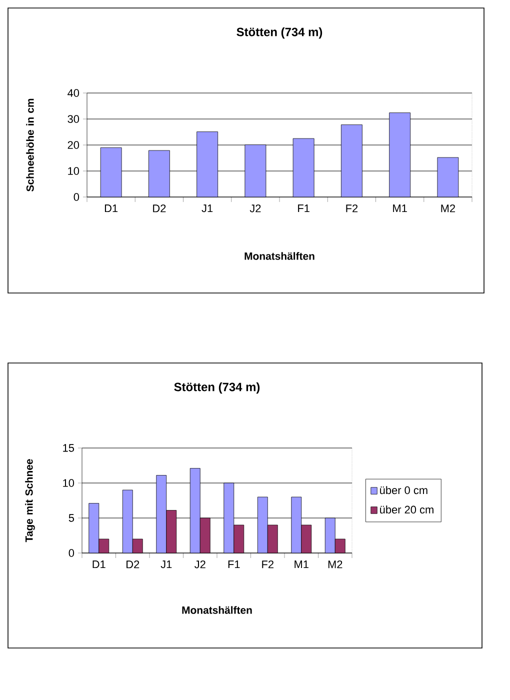 This screenshot has width=510, height=700. I want to click on y-tick-label: 30, so click(74, 119).